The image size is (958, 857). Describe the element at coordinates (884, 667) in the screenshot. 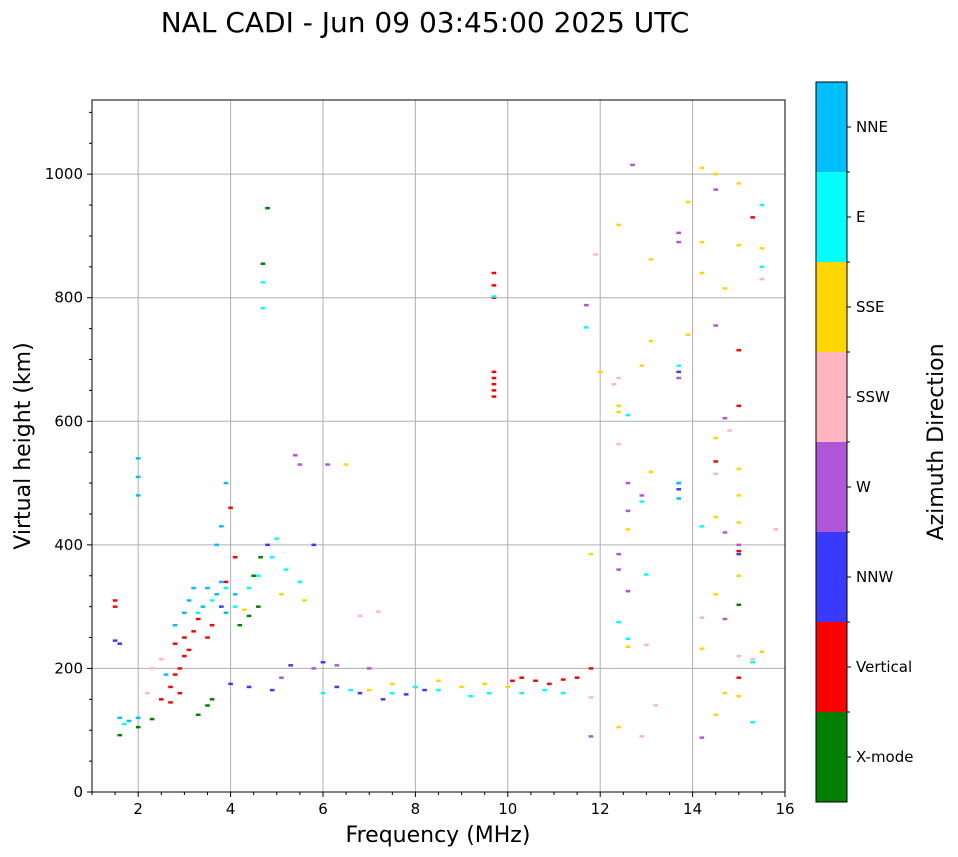

I see `colorbar-tick-label: Vertical` at that location.